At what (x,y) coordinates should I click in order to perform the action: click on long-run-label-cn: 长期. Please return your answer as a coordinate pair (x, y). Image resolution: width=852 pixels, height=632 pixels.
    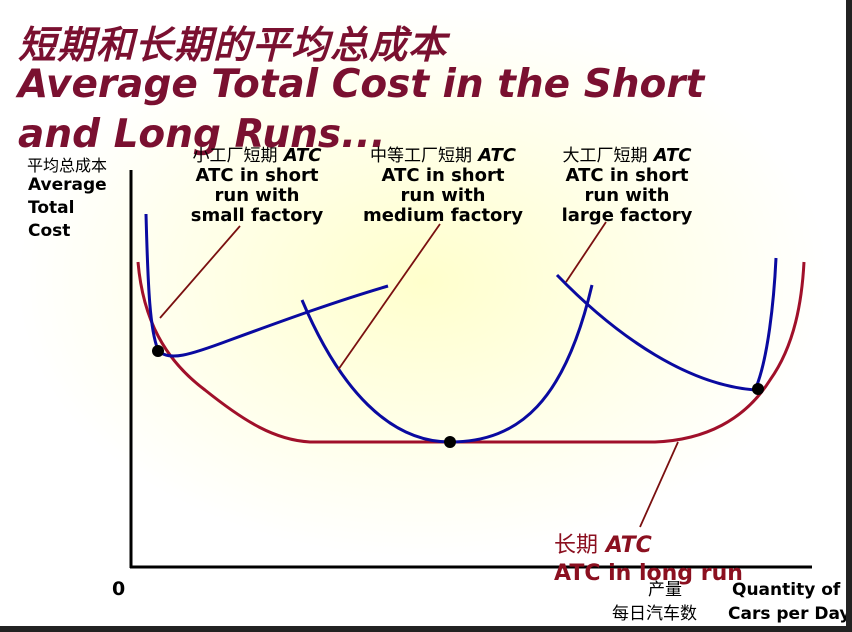
    Looking at the image, I should click on (576, 545).